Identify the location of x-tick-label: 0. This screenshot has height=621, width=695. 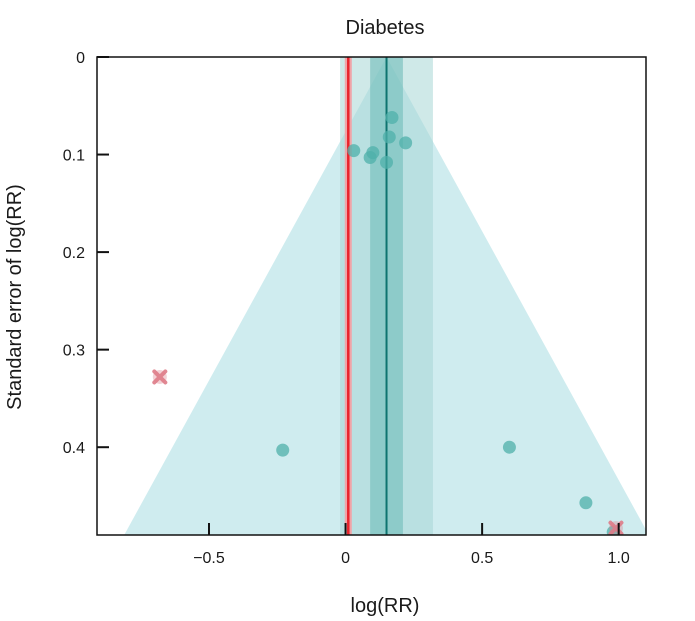
(345, 558).